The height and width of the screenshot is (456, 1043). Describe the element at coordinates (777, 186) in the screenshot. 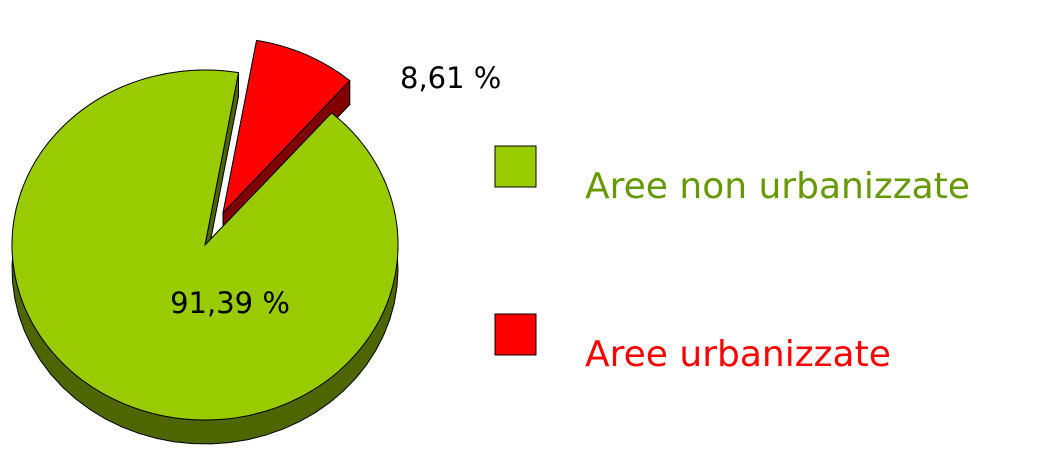

I see `legend-label: Aree non urbanizzate` at that location.